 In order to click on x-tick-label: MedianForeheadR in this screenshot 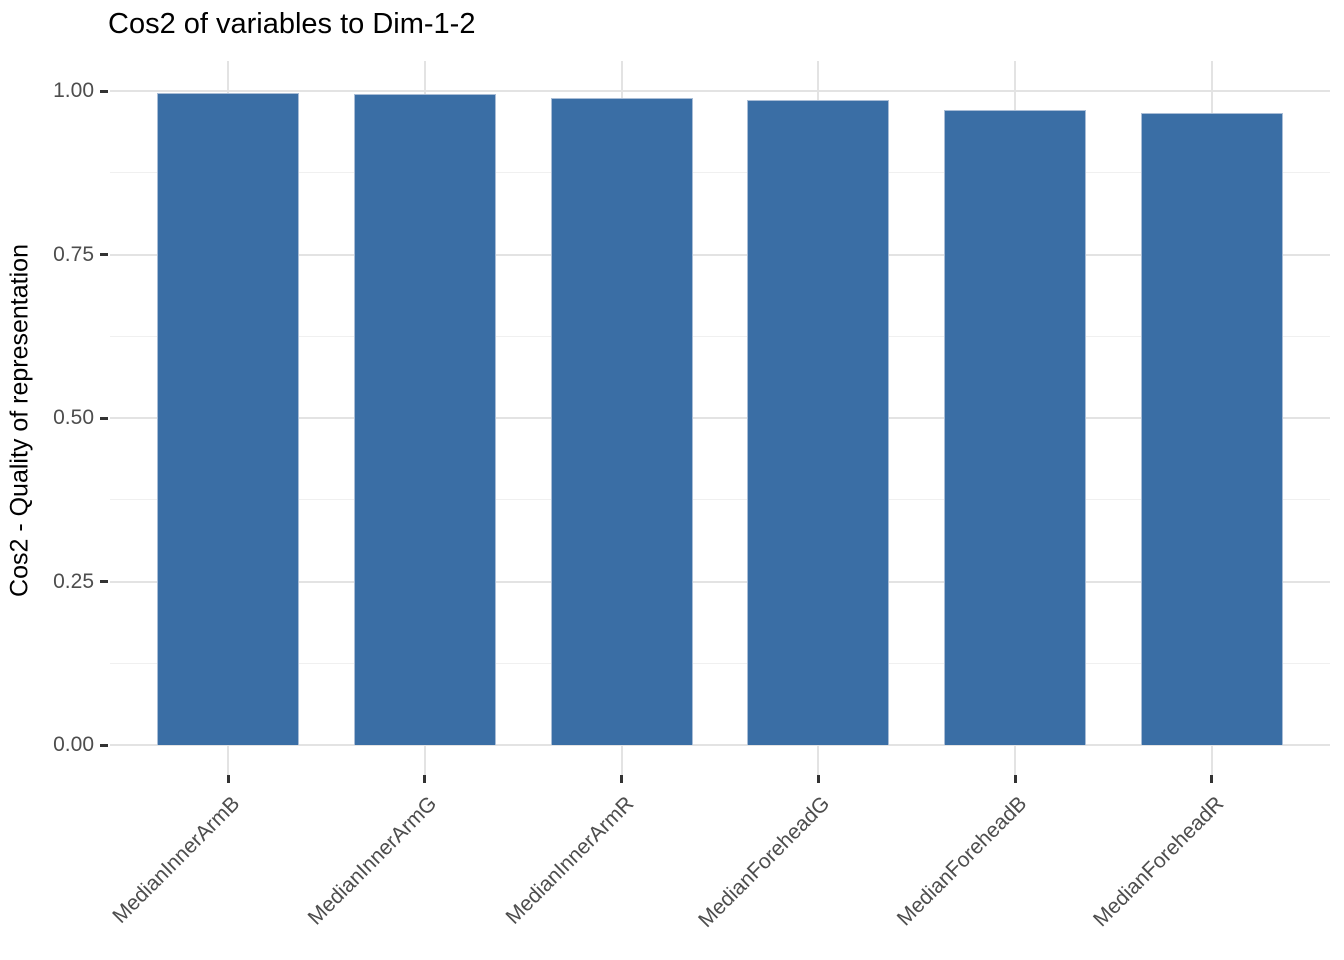, I will do `click(1158, 862)`.